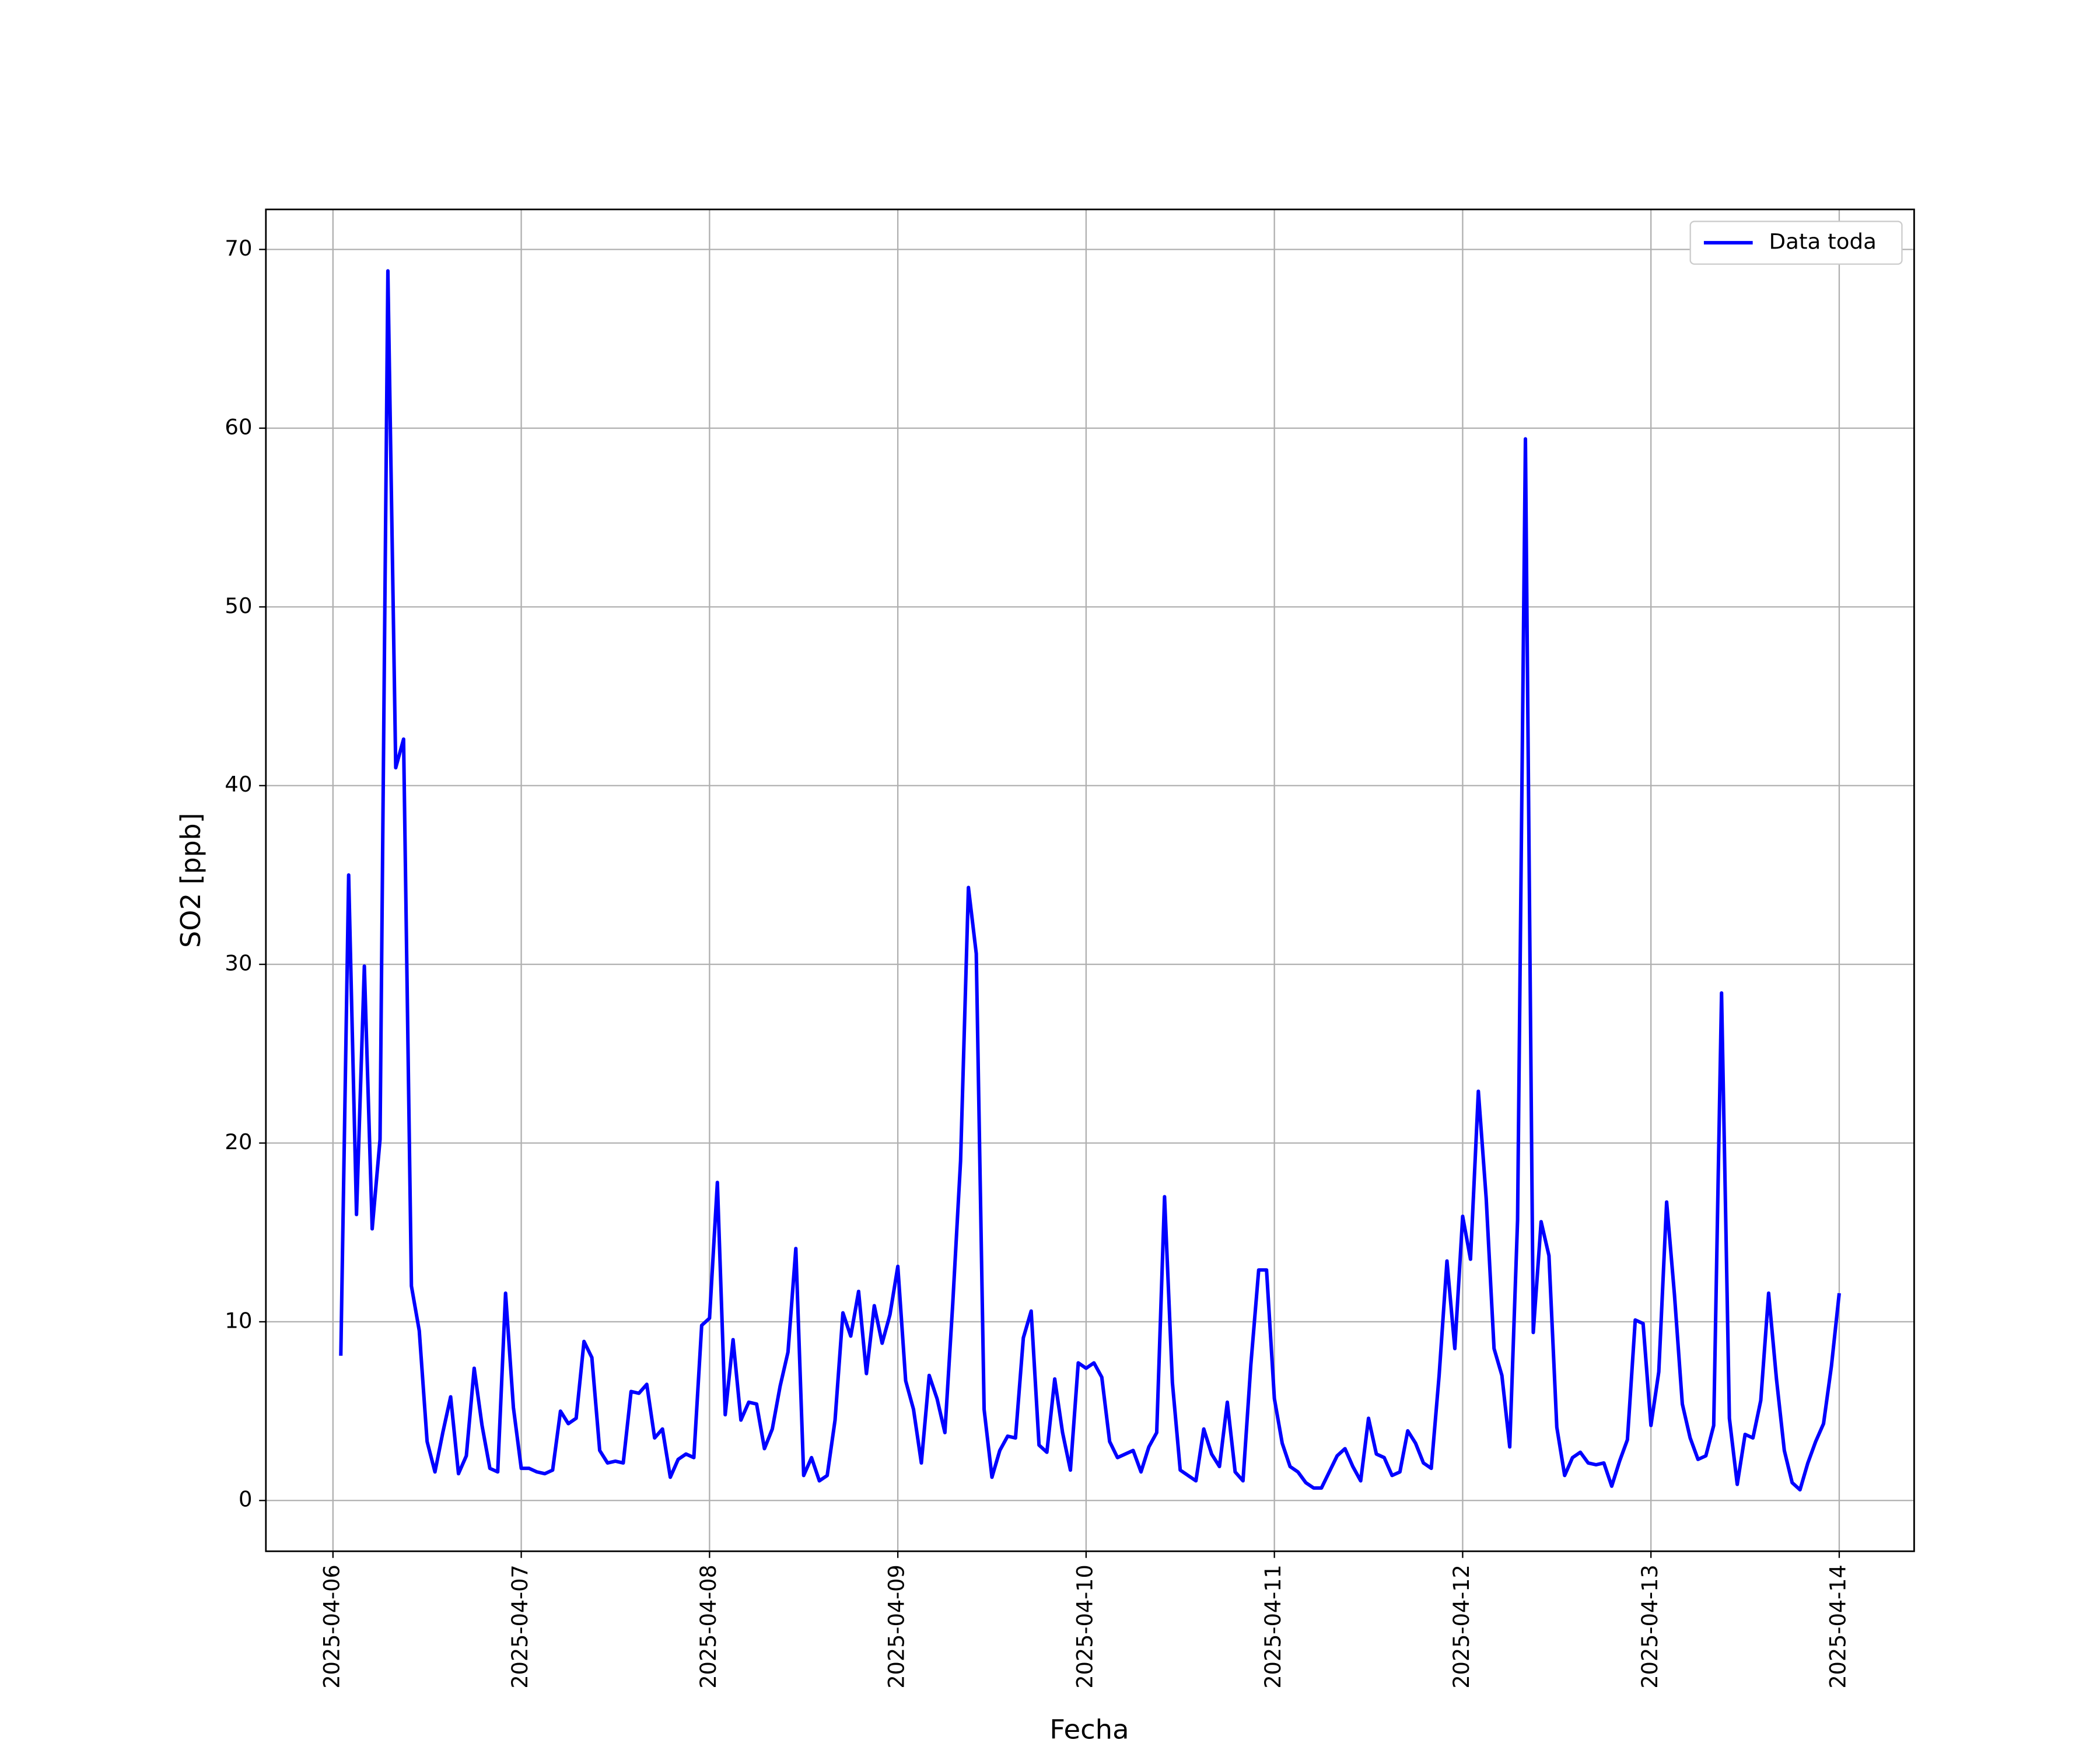 Image resolution: width=2100 pixels, height=1750 pixels. Describe the element at coordinates (238, 605) in the screenshot. I see `y-tick-label: 50` at that location.